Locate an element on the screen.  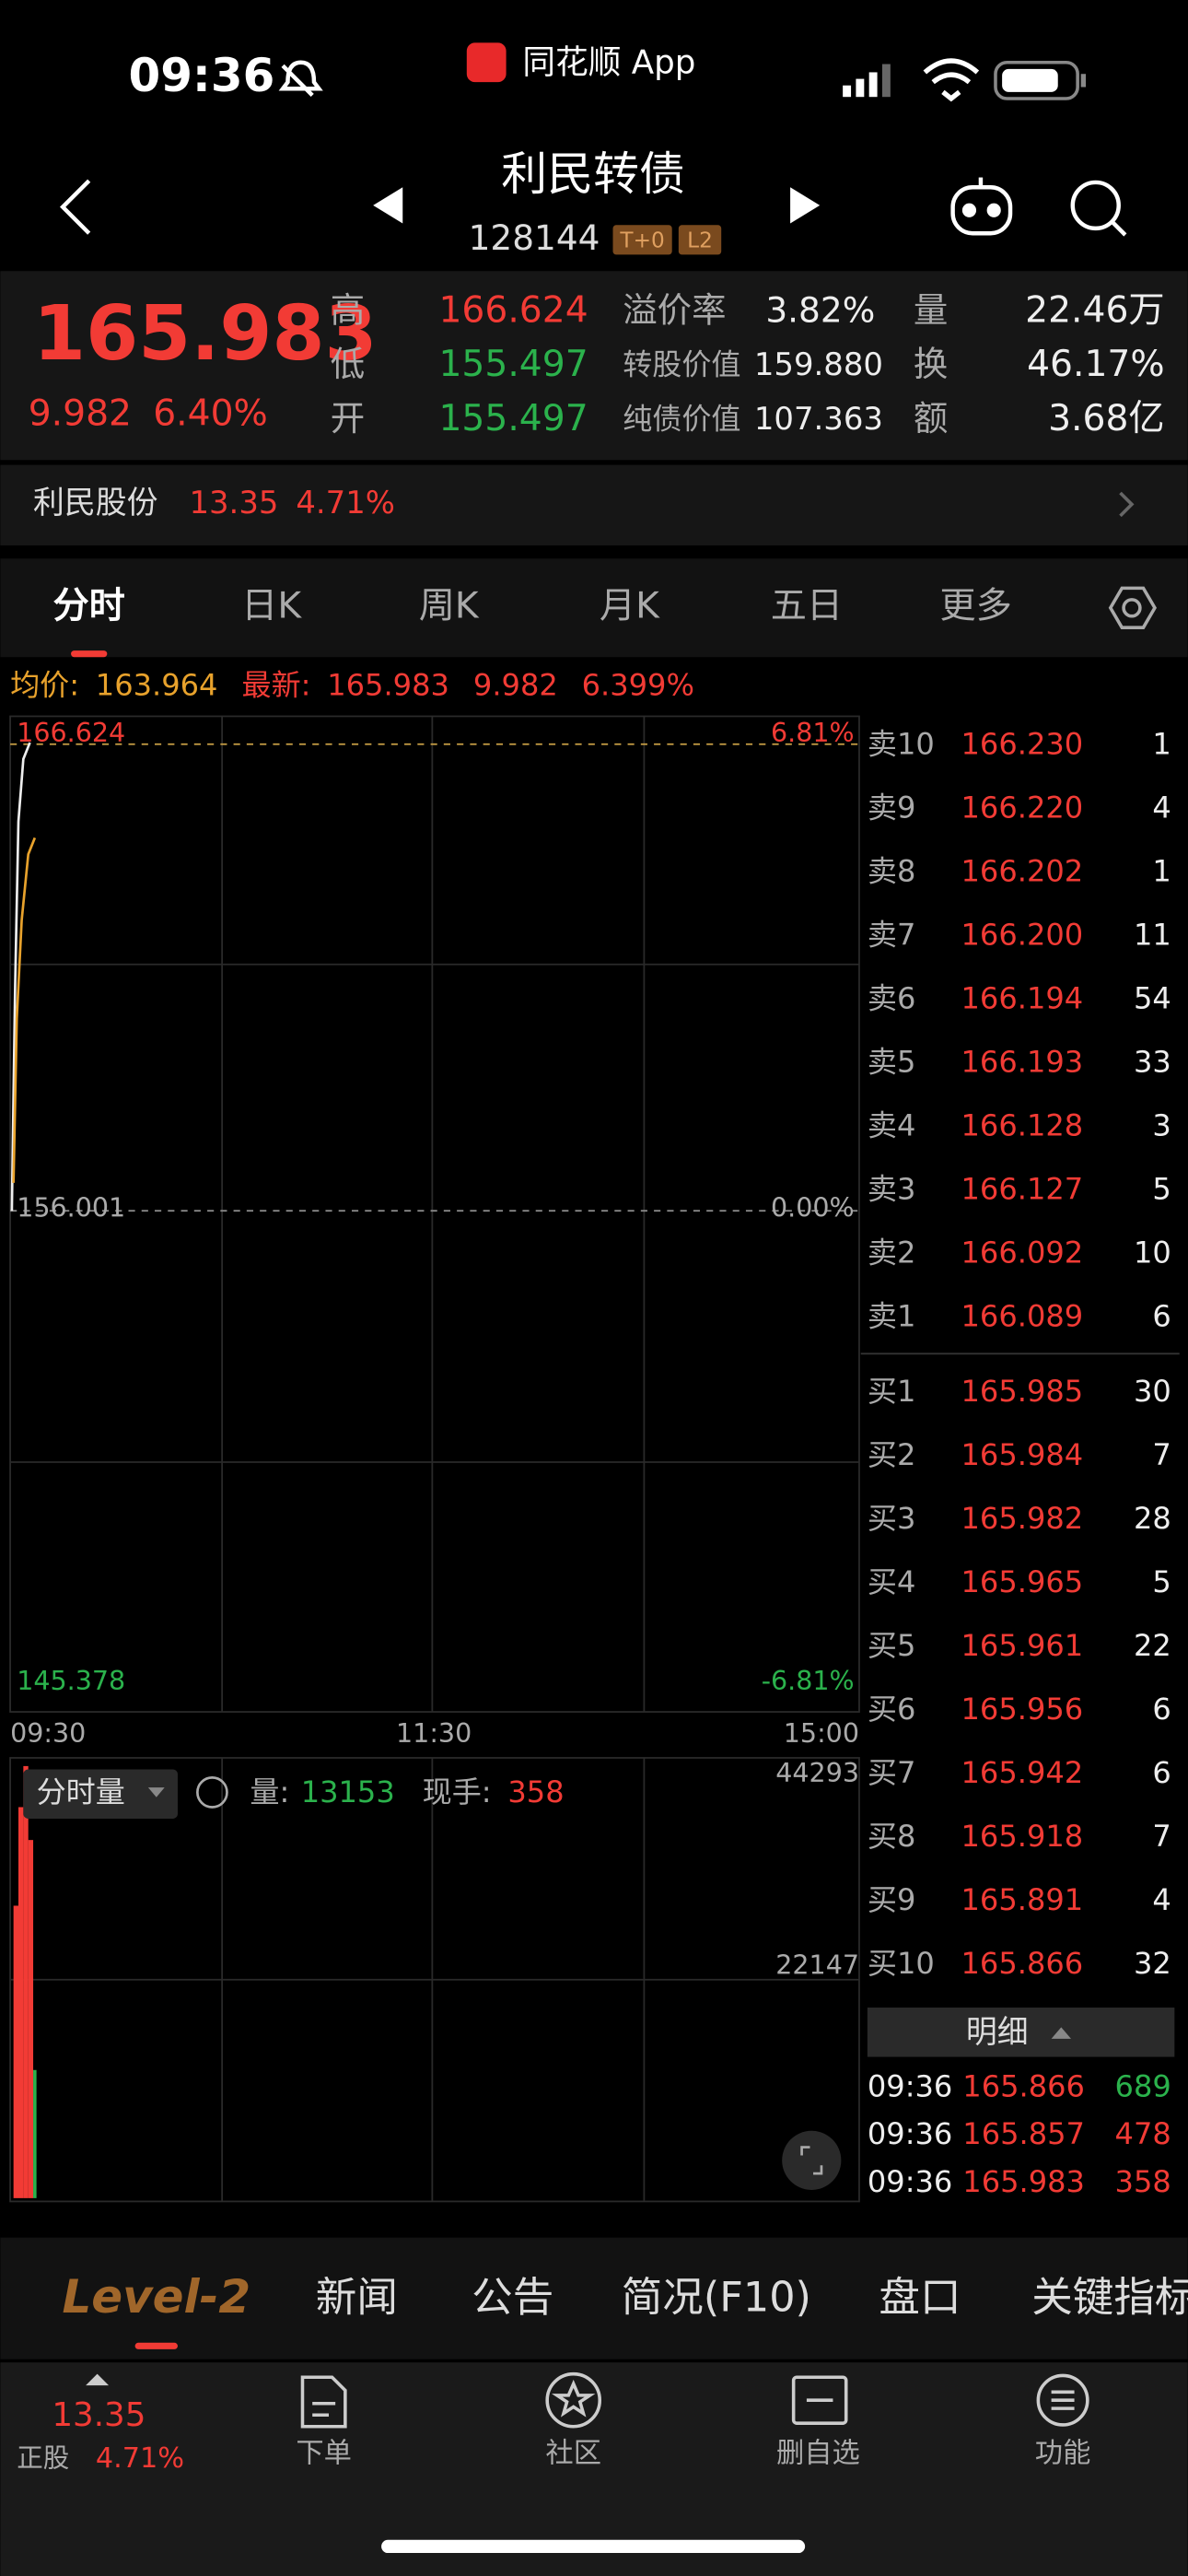
book-price: 165.965 is located at coordinates (1022, 1581).